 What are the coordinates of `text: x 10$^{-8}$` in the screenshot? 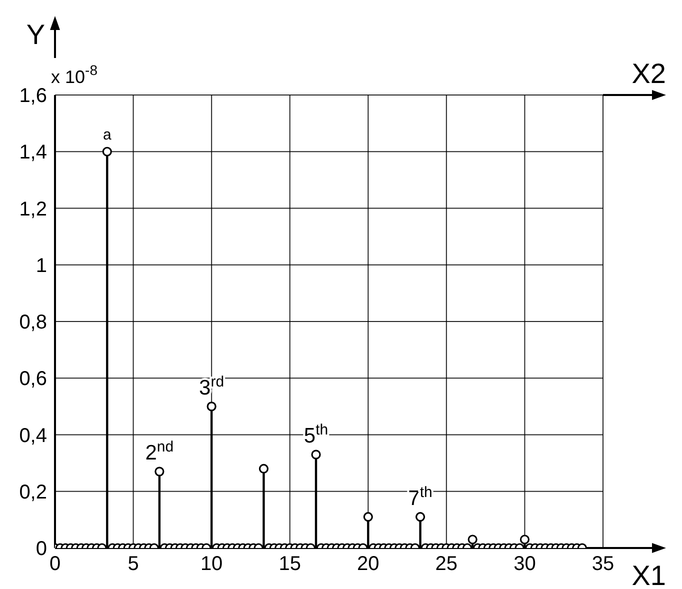 It's located at (74, 74).